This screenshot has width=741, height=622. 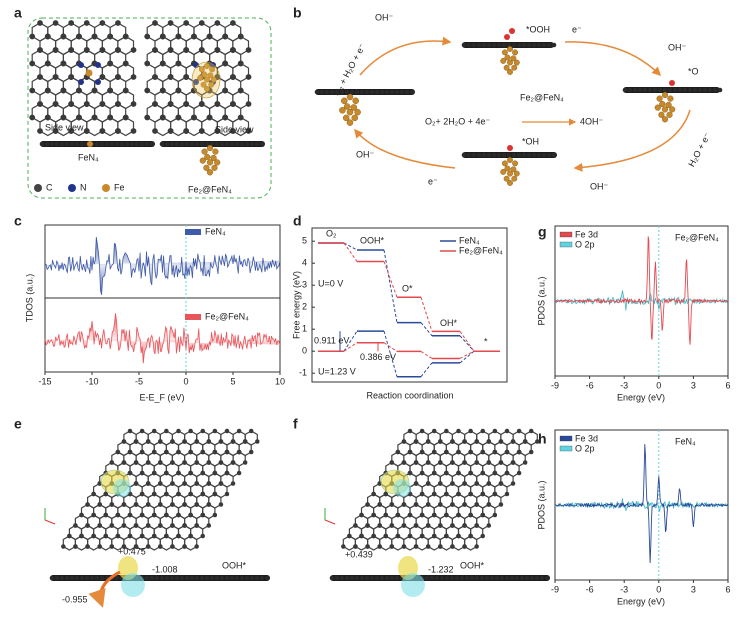 What do you see at coordinates (232, 381) in the screenshot?
I see `x-tick-label: 5` at bounding box center [232, 381].